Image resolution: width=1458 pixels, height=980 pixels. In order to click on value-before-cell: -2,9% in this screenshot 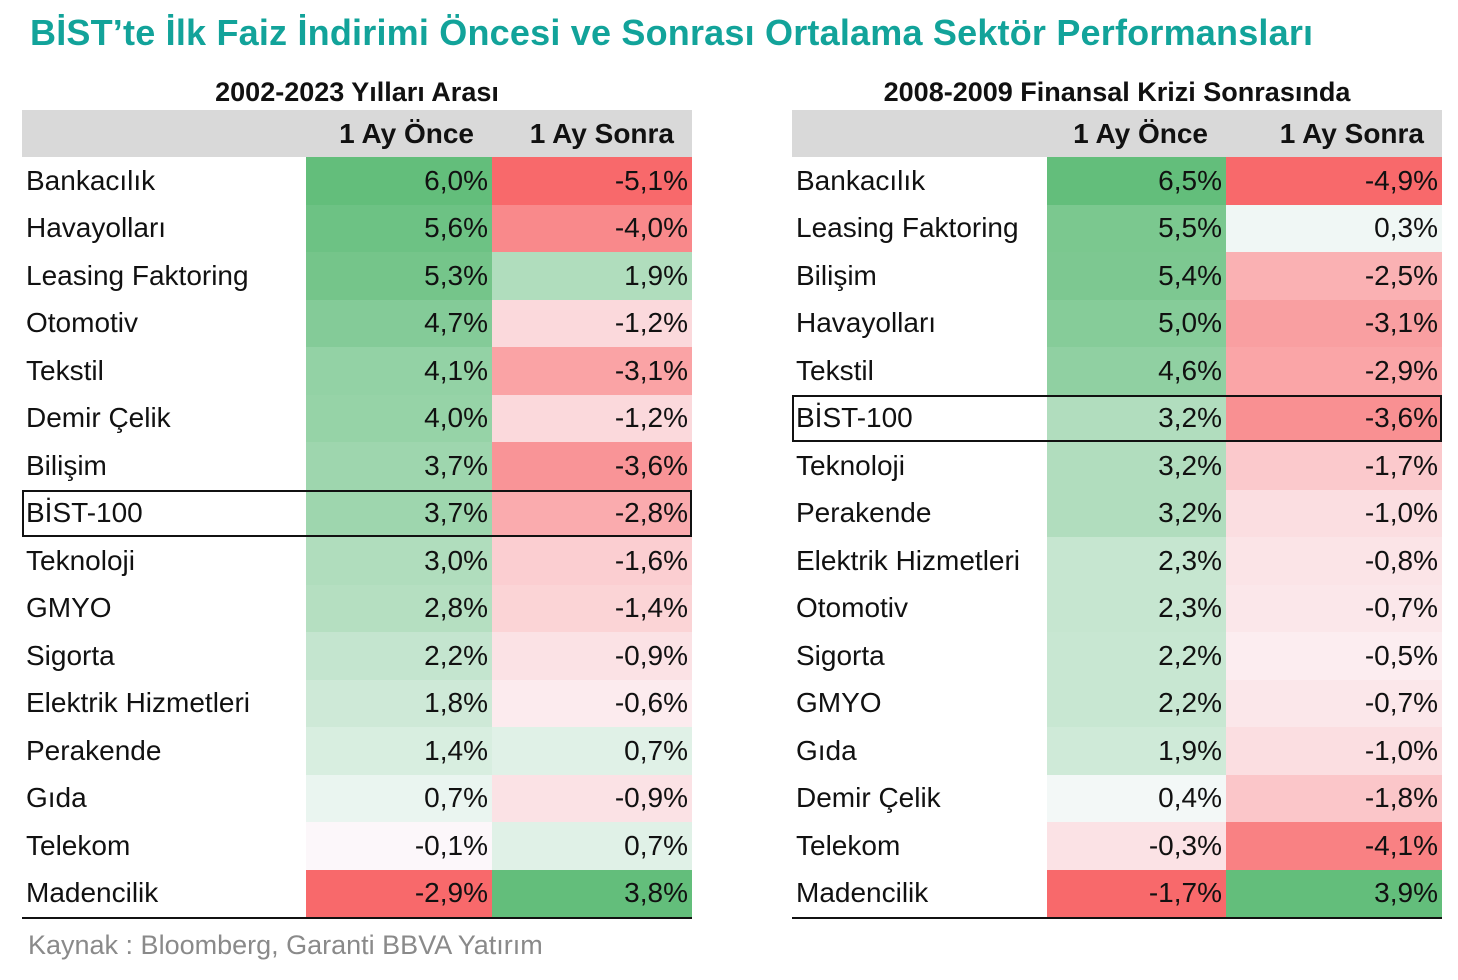, I will do `click(399, 893)`.